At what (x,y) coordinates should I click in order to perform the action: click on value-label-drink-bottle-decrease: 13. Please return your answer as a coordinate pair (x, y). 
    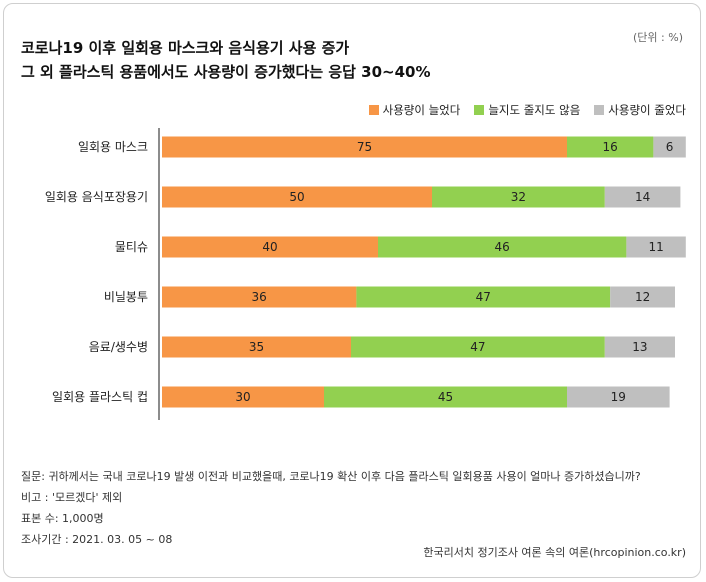
    Looking at the image, I should click on (639, 347).